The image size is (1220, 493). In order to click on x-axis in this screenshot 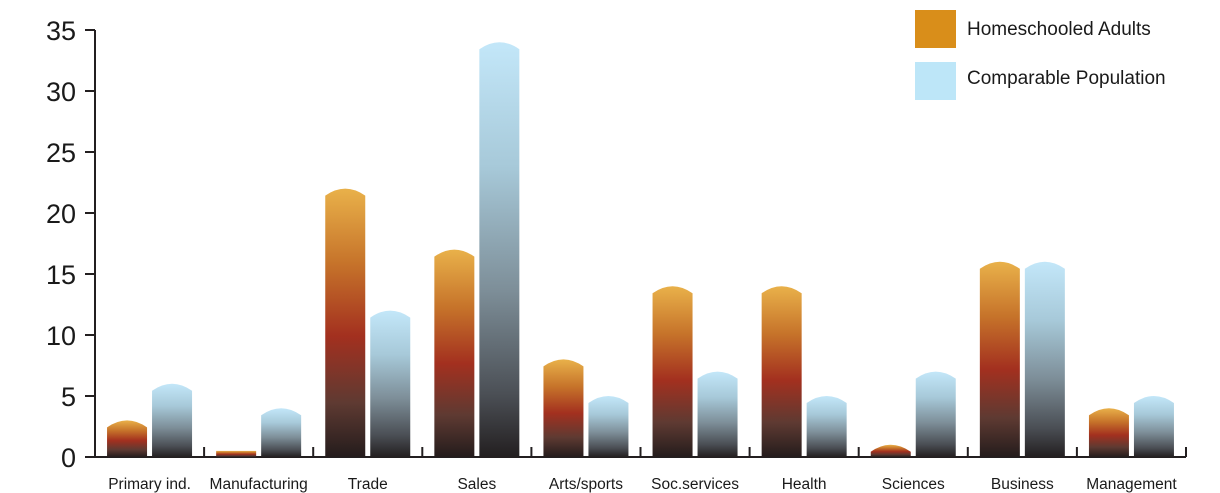, I will do `click(641, 452)`.